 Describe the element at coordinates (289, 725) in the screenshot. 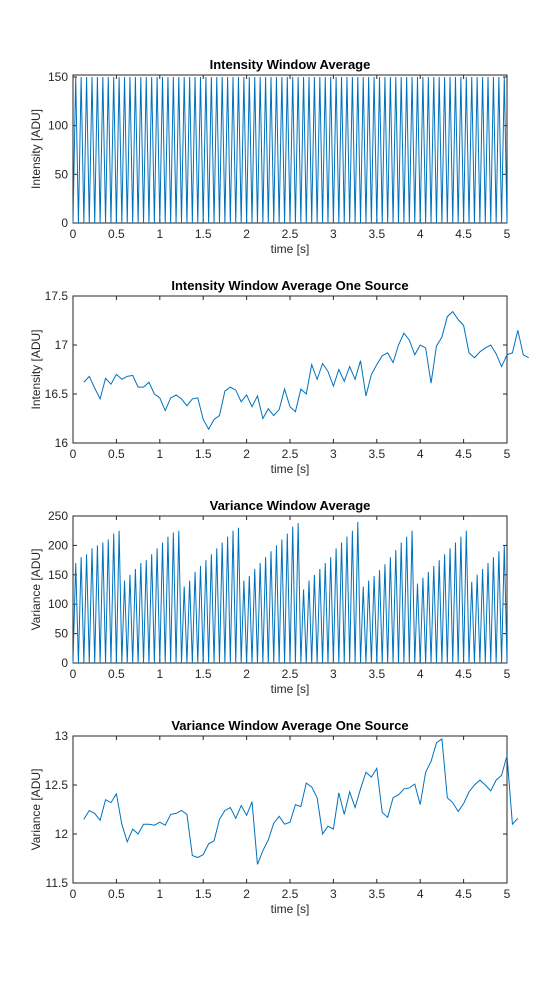

I see `chart-title: Variance Window Average One Source` at that location.